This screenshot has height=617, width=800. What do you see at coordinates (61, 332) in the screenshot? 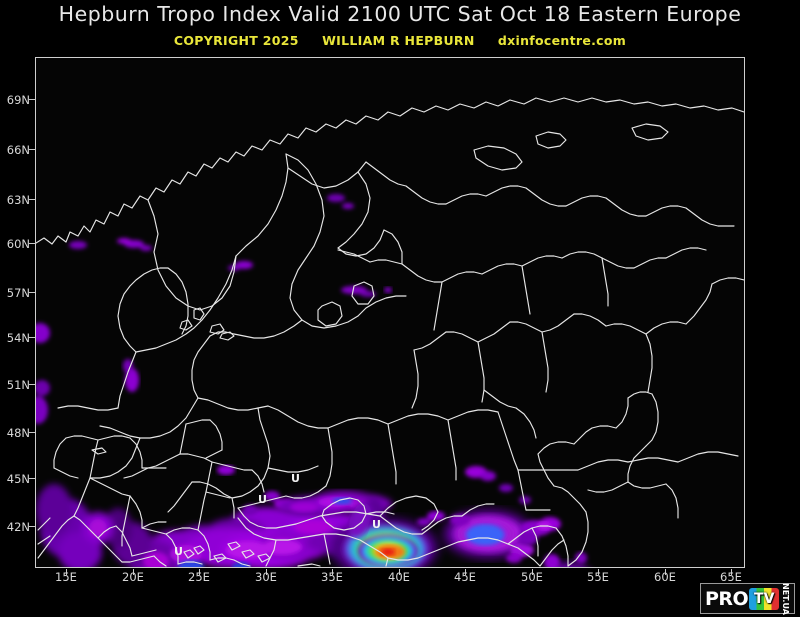
I see `tropo-patches-west-edge` at bounding box center [61, 332].